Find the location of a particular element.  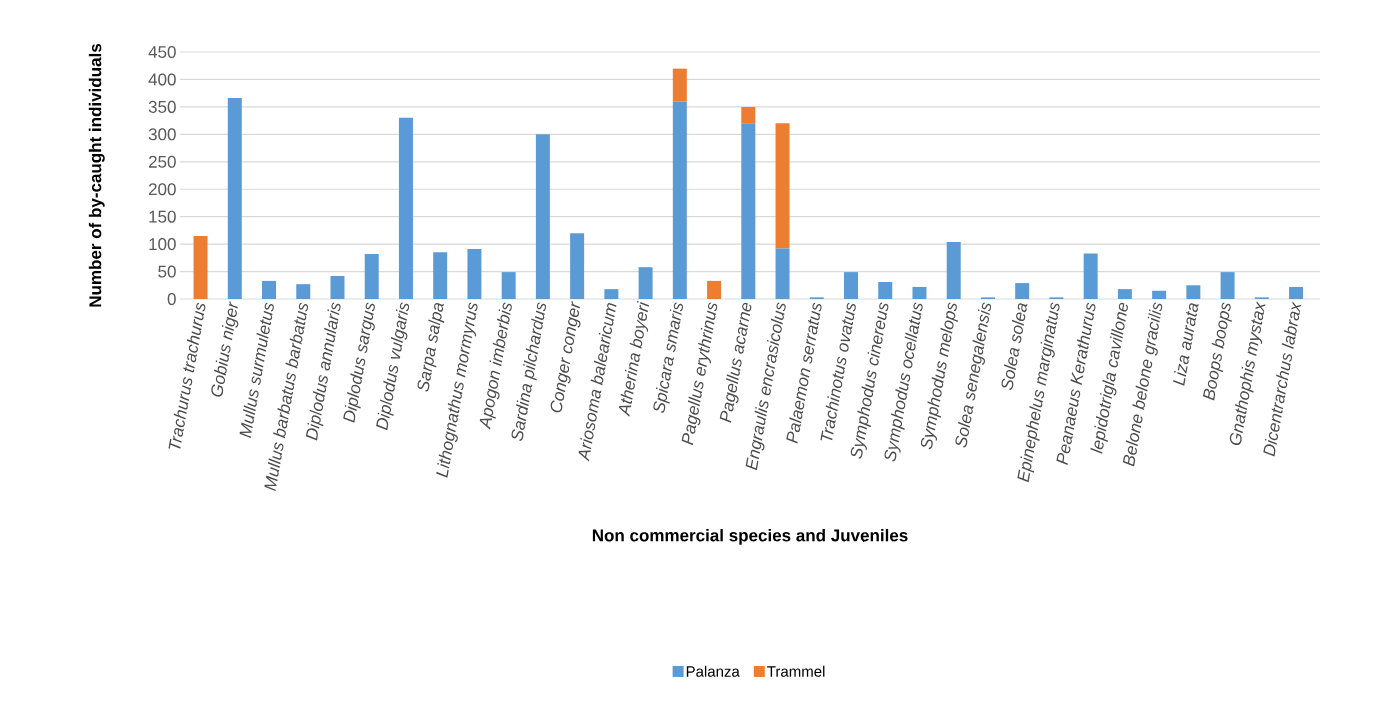

y-tick-label: 100 is located at coordinates (162, 244).